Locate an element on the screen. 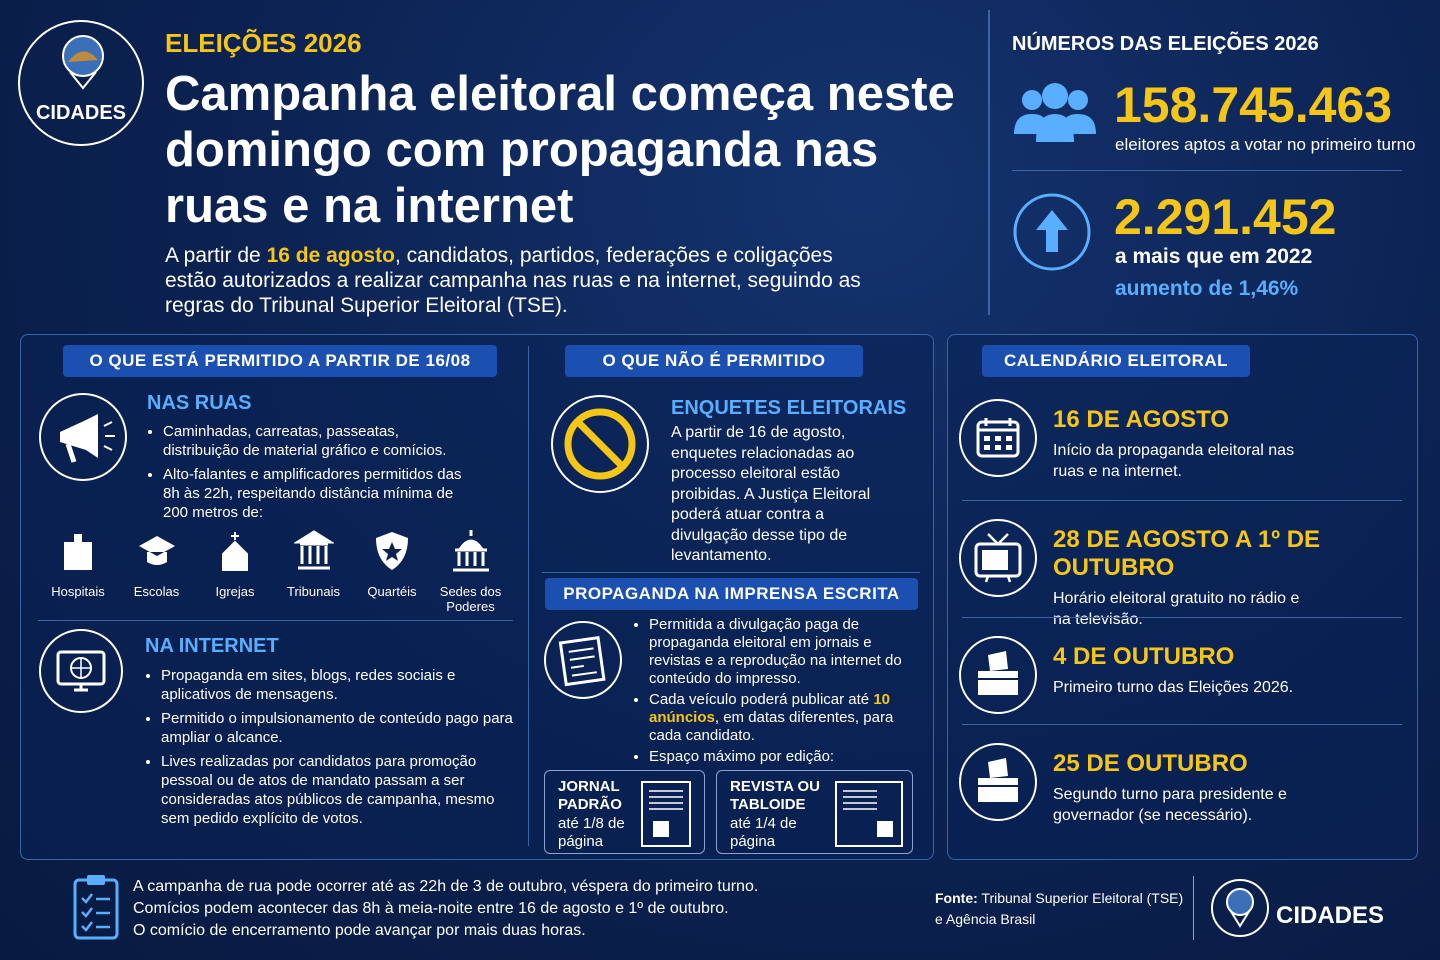 Image resolution: width=1440 pixels, height=960 pixels. format-box: JORNAL PADRÃO até 1/8 de página is located at coordinates (624, 812).